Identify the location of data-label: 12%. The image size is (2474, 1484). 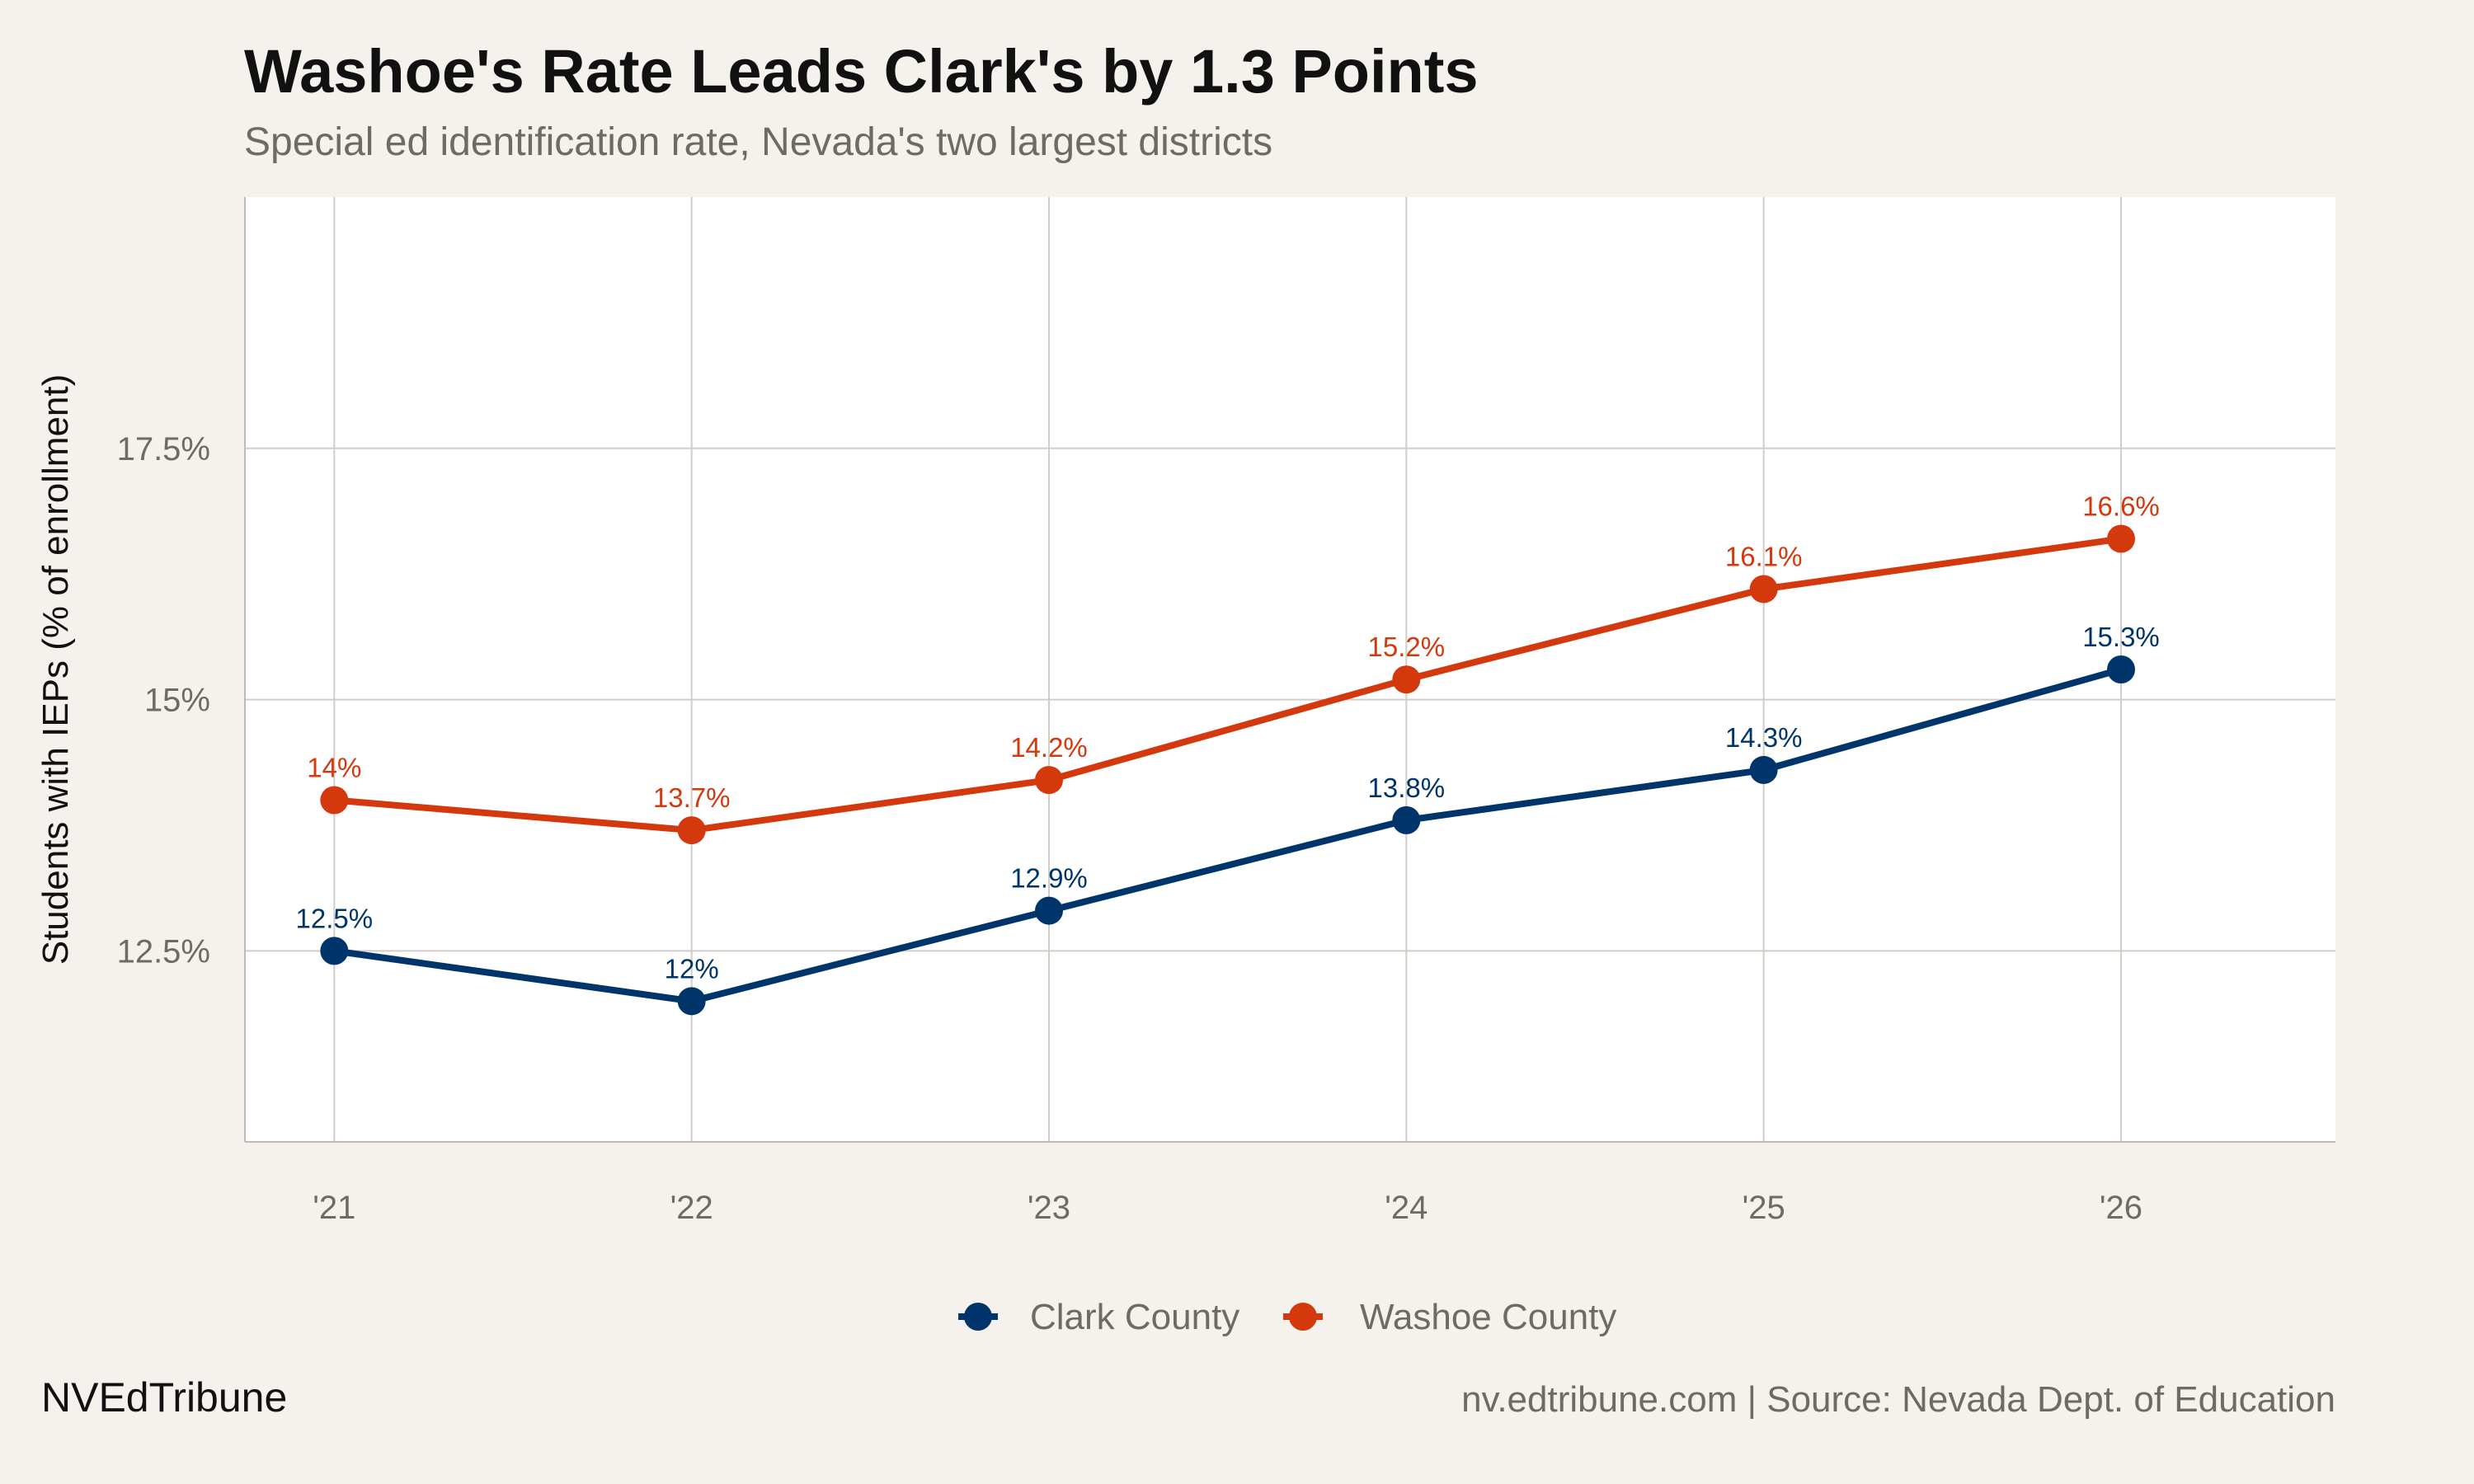
(692, 968).